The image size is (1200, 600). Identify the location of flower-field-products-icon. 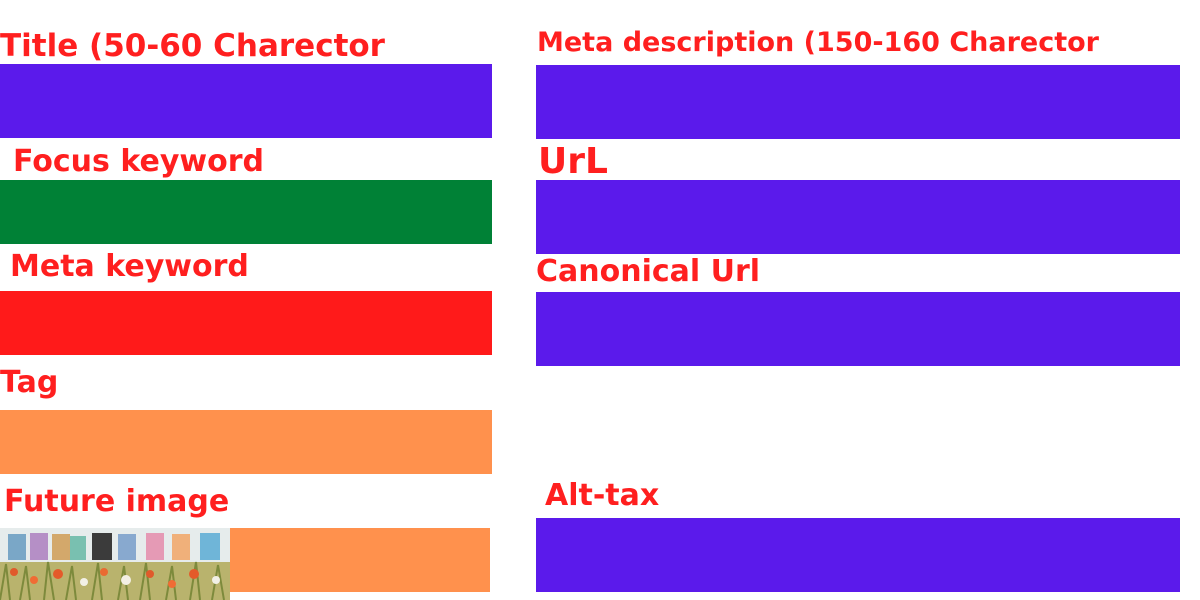
(115, 564).